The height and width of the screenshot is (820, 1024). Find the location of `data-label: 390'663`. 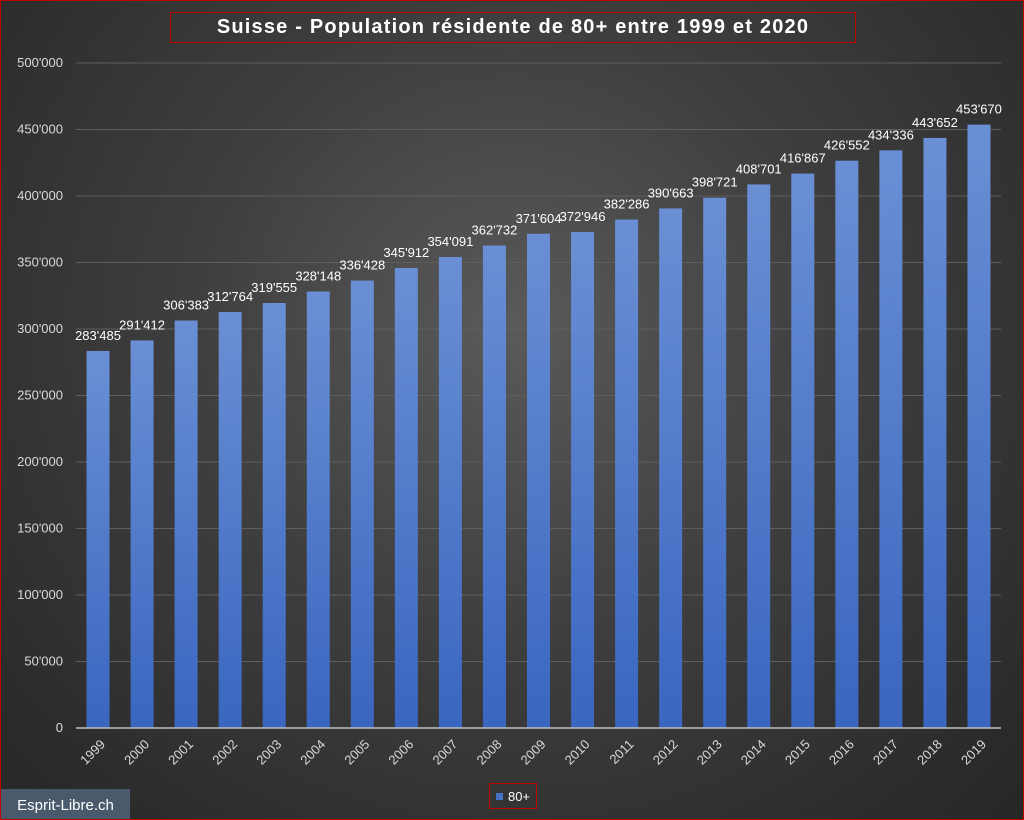

data-label: 390'663 is located at coordinates (671, 192).